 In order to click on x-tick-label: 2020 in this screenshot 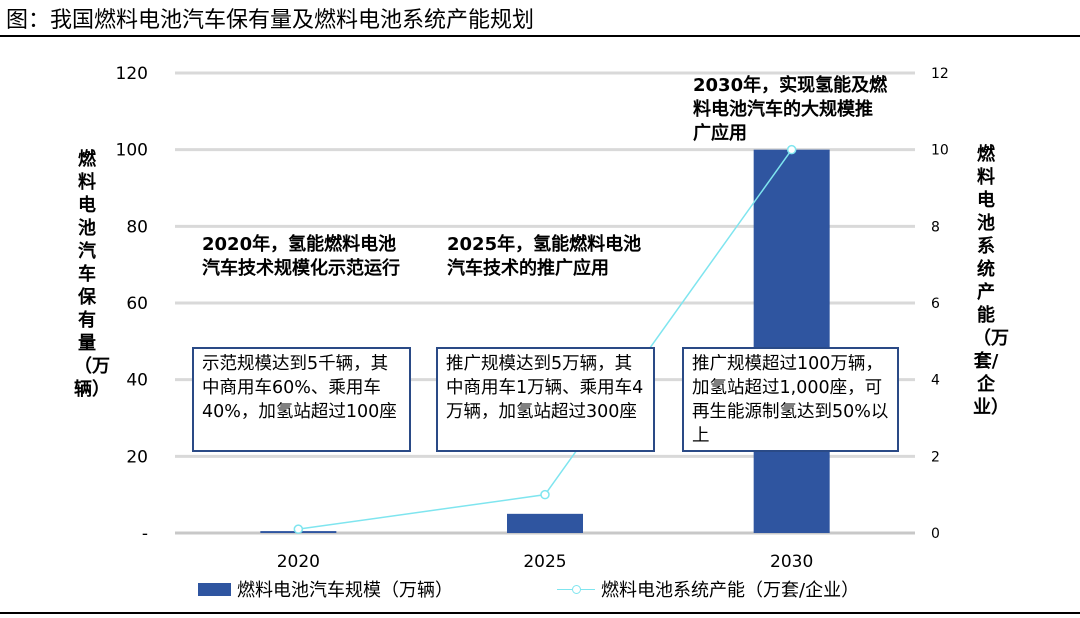, I will do `click(298, 562)`.